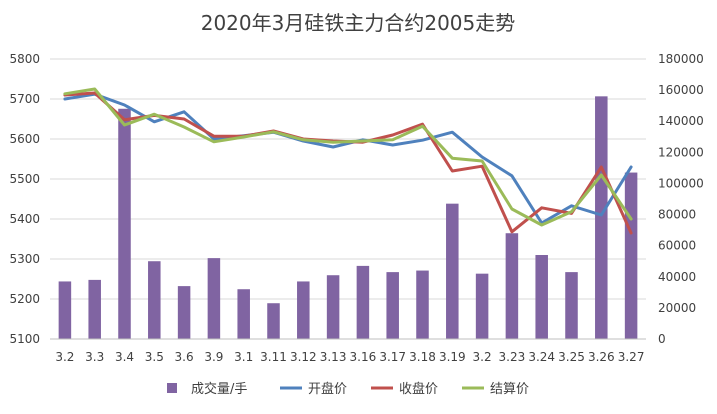 The image size is (717, 414). I want to click on legend-label: 结算价, so click(509, 389).